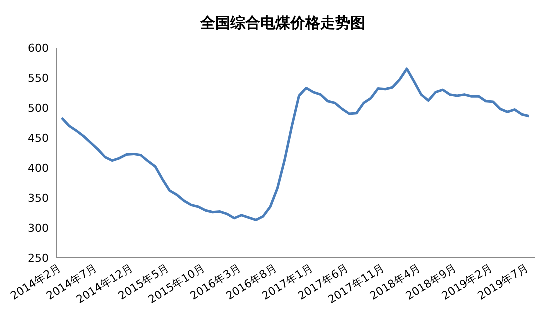  Describe the element at coordinates (38, 258) in the screenshot. I see `y-tick-label: 250` at that location.